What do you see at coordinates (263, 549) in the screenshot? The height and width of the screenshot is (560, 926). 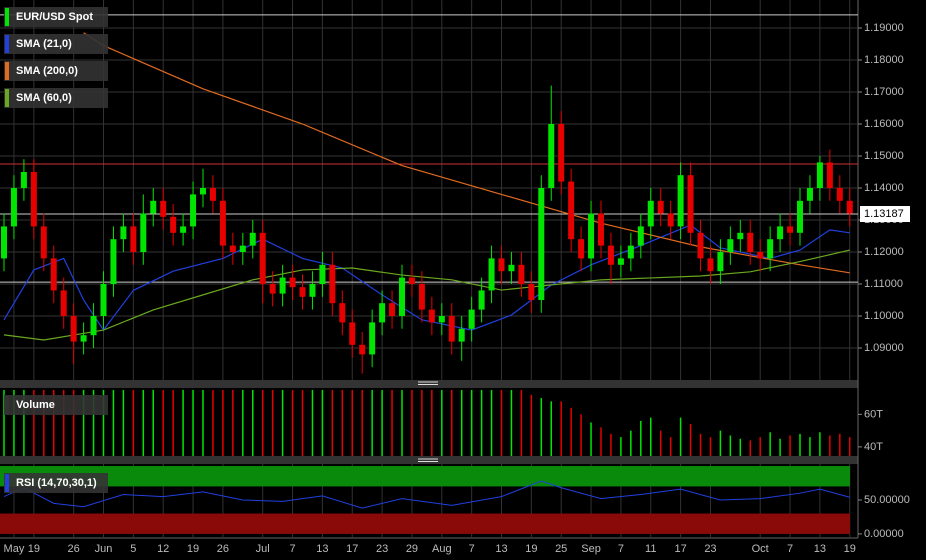 I see `x-tick-label: Jul` at bounding box center [263, 549].